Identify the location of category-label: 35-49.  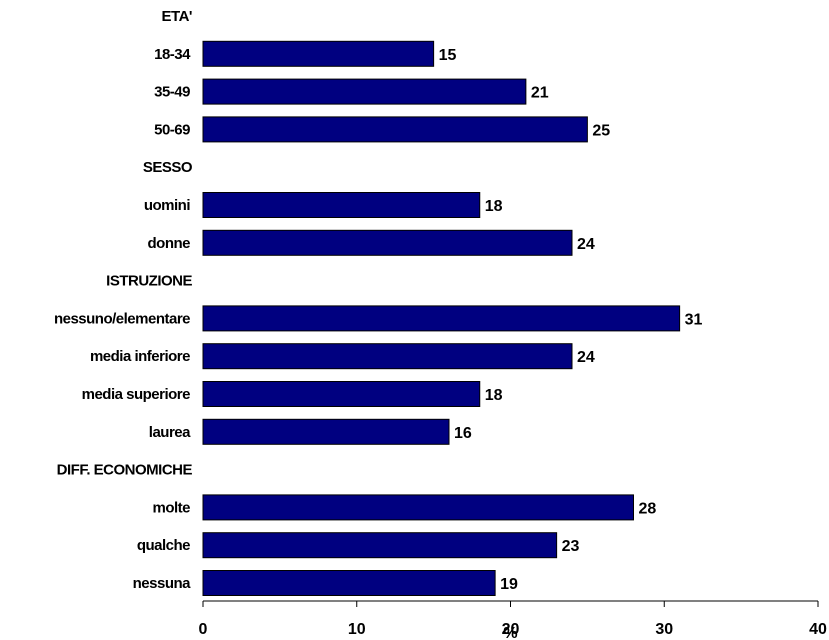
(172, 92).